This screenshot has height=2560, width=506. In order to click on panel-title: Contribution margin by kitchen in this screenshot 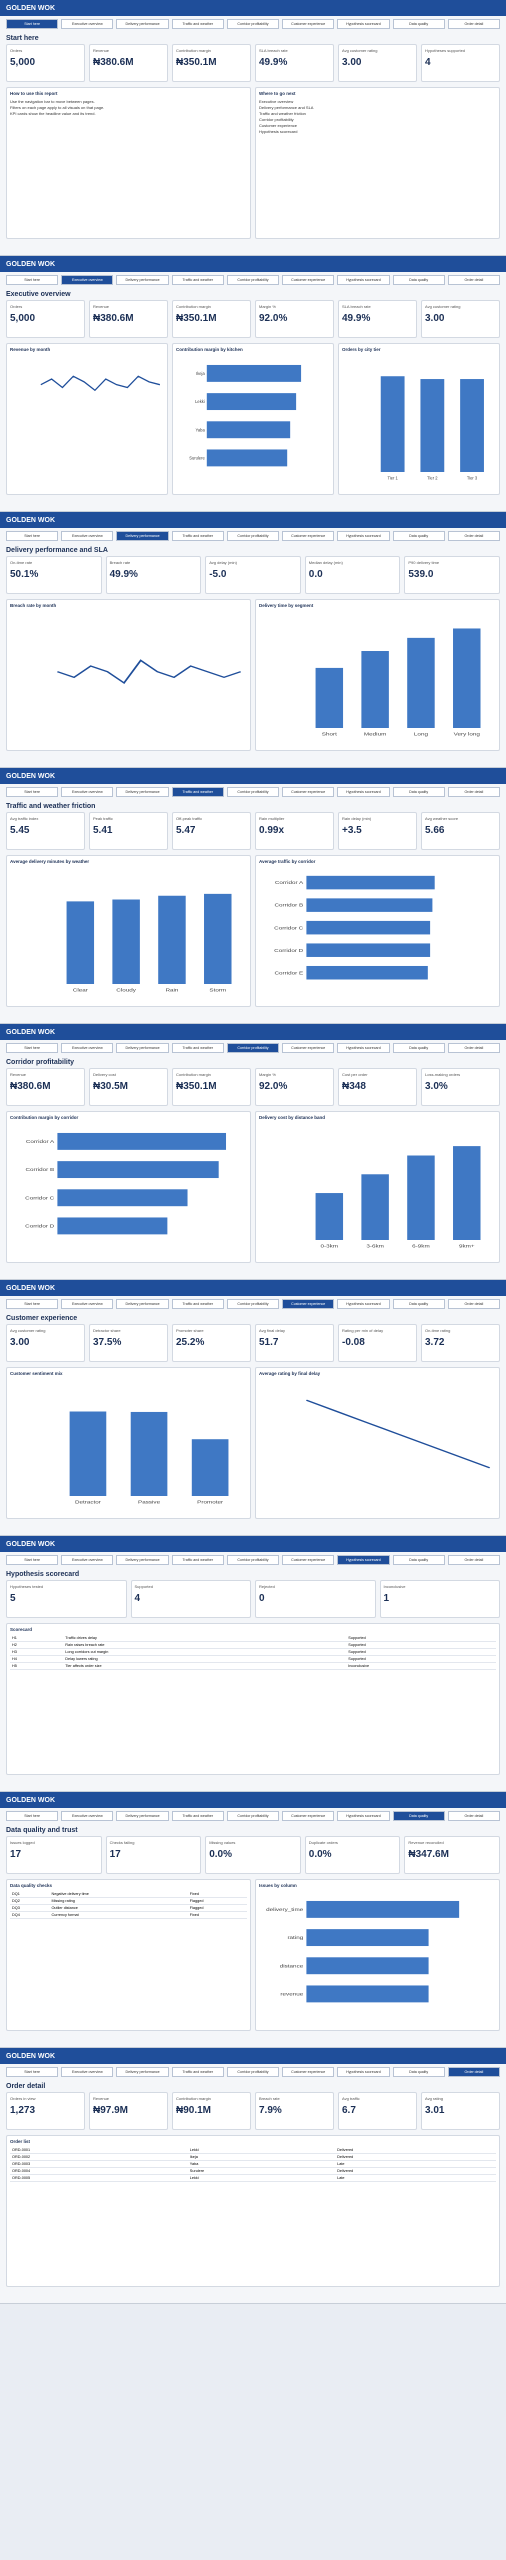, I will do `click(209, 349)`.